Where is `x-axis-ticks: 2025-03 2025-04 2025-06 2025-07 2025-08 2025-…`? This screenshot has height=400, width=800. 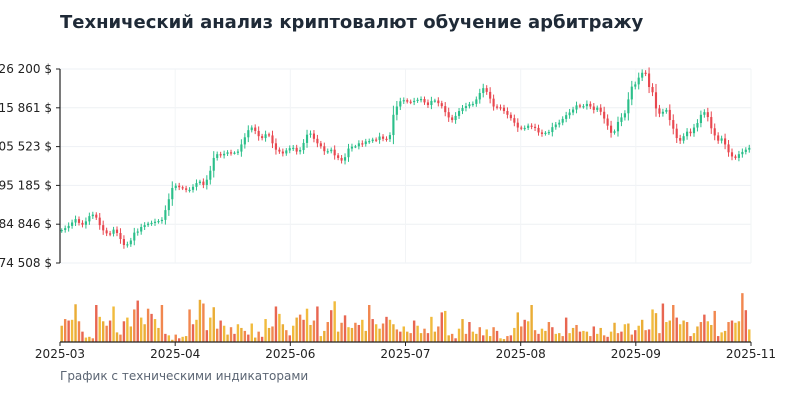
x-axis-ticks: 2025-03 2025-04 2025-06 2025-07 2025-08 2025-… is located at coordinates (405, 351).